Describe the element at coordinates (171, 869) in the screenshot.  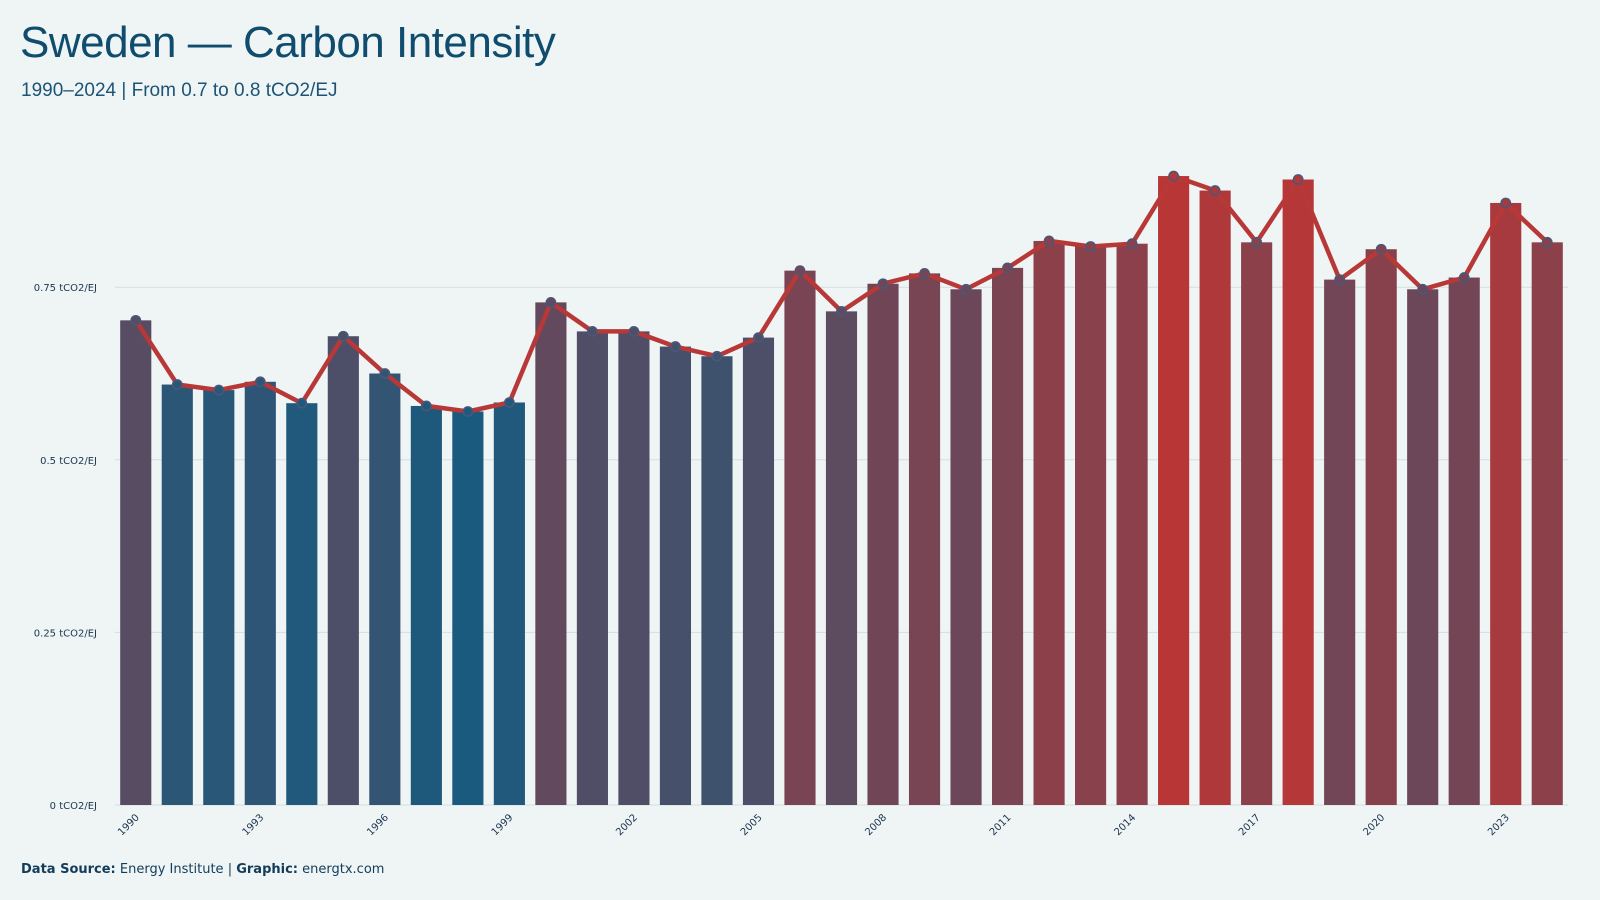
I see `source-value: Energy Institute` at that location.